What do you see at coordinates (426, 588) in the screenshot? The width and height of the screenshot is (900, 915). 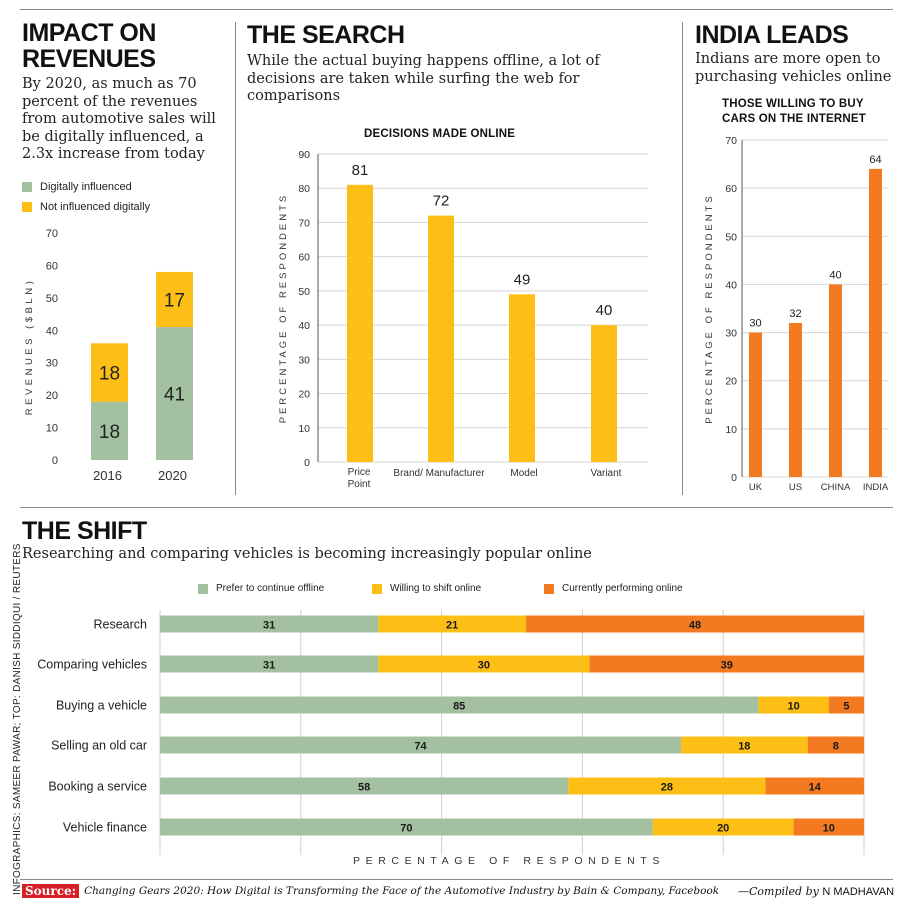 I see `legend-shift-online: Willing to shift online` at bounding box center [426, 588].